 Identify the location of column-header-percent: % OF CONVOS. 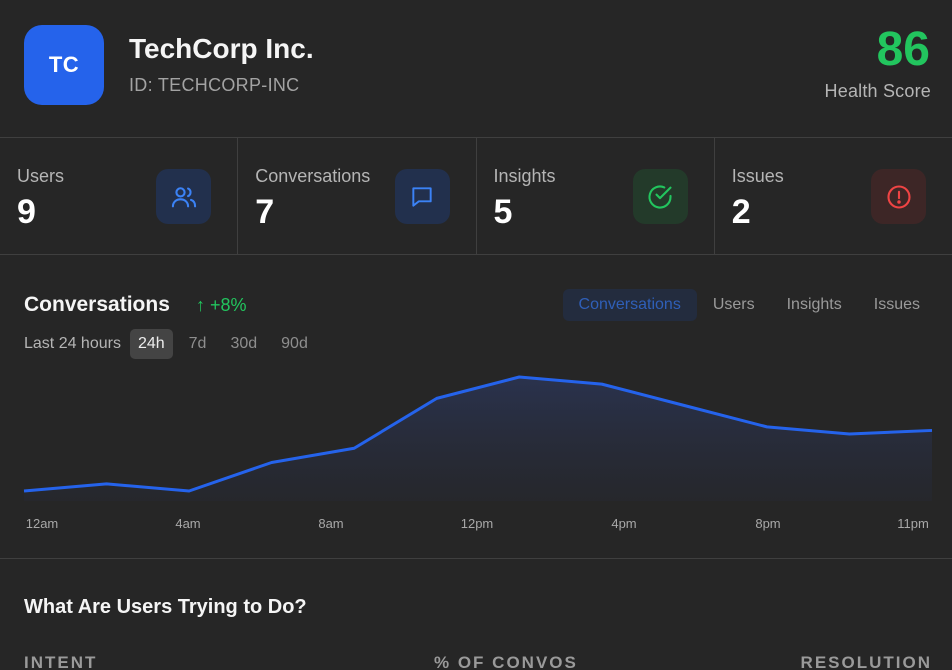
(506, 661).